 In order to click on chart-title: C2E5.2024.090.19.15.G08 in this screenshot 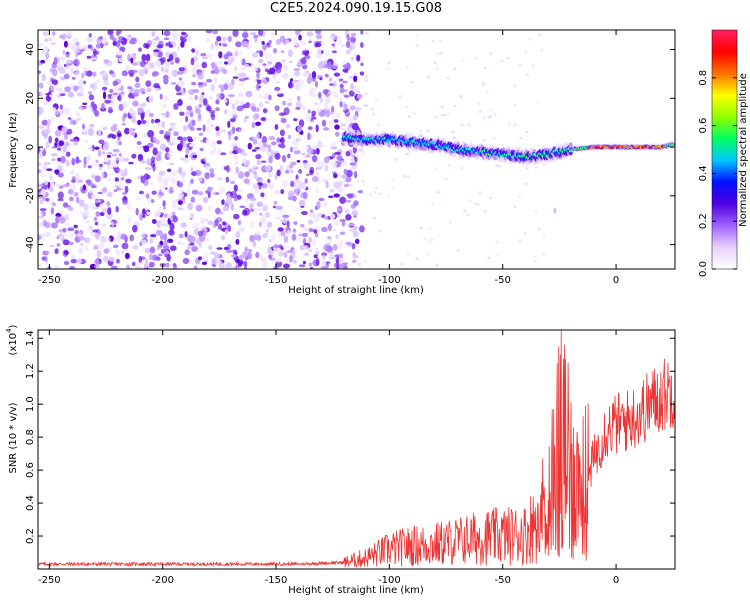, I will do `click(356, 8)`.